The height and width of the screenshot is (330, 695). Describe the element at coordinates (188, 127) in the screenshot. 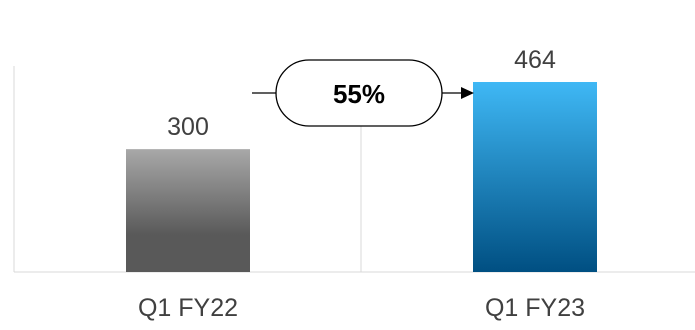

I see `value-label-q1-fy22: 300` at that location.